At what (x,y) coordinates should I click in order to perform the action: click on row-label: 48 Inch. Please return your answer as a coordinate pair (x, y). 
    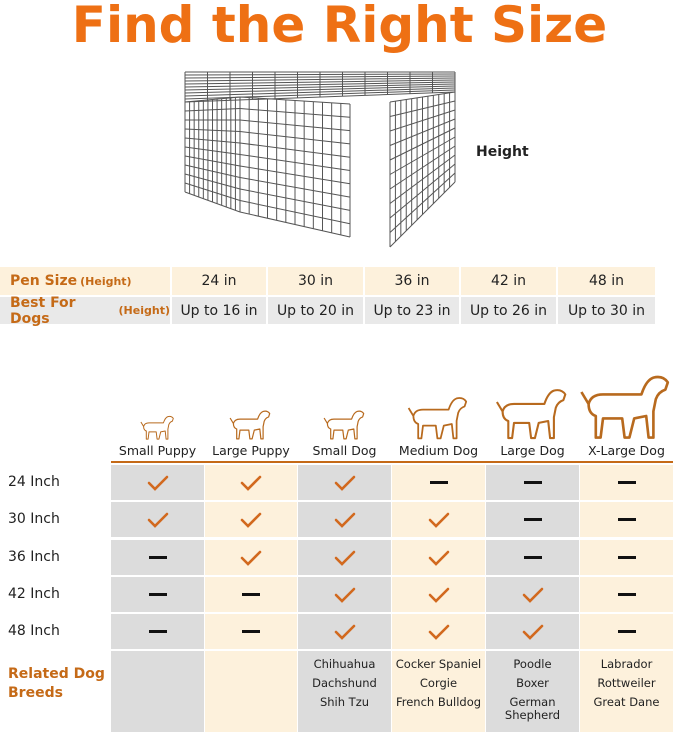
    Looking at the image, I should click on (34, 631).